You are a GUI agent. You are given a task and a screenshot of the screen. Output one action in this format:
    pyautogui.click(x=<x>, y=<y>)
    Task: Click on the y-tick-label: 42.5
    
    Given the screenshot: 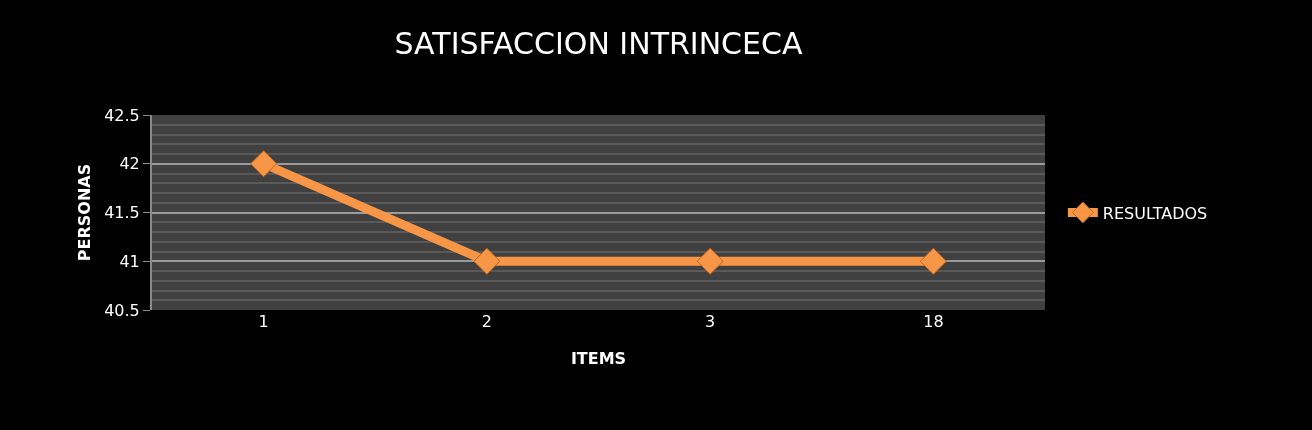 What is the action you would take?
    pyautogui.click(x=122, y=115)
    